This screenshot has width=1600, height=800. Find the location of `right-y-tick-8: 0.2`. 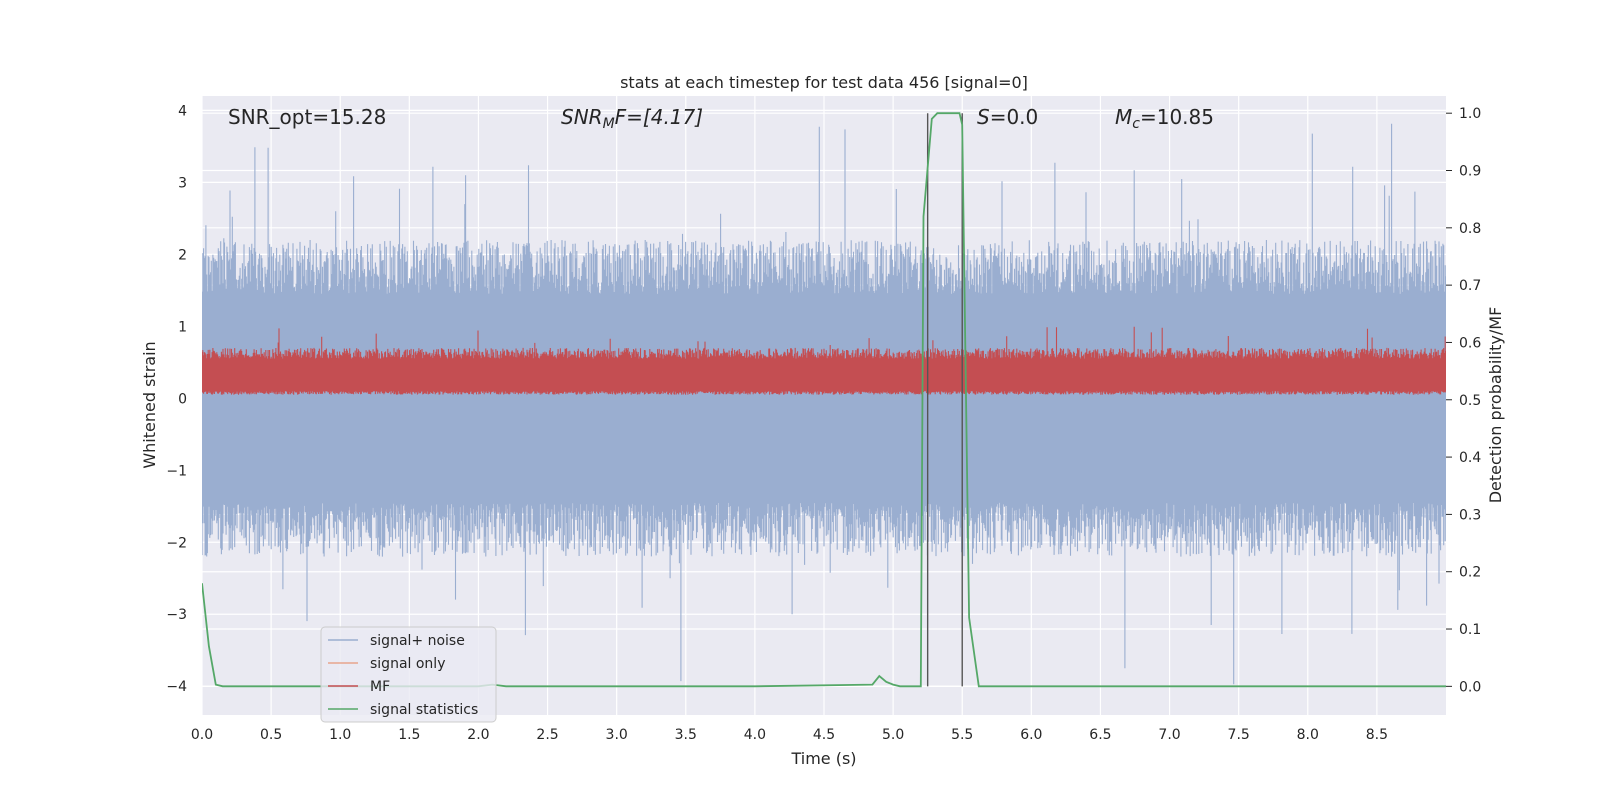

right-y-tick-8: 0.2 is located at coordinates (1470, 573).